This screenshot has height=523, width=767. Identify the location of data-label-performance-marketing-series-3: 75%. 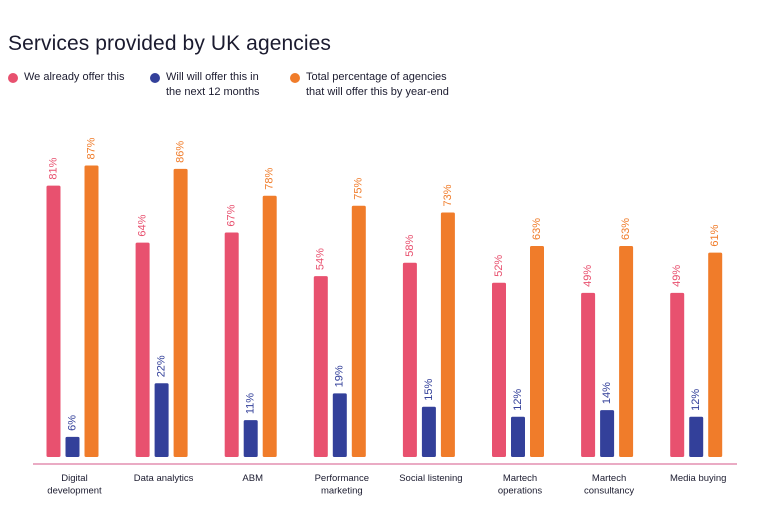
(359, 189).